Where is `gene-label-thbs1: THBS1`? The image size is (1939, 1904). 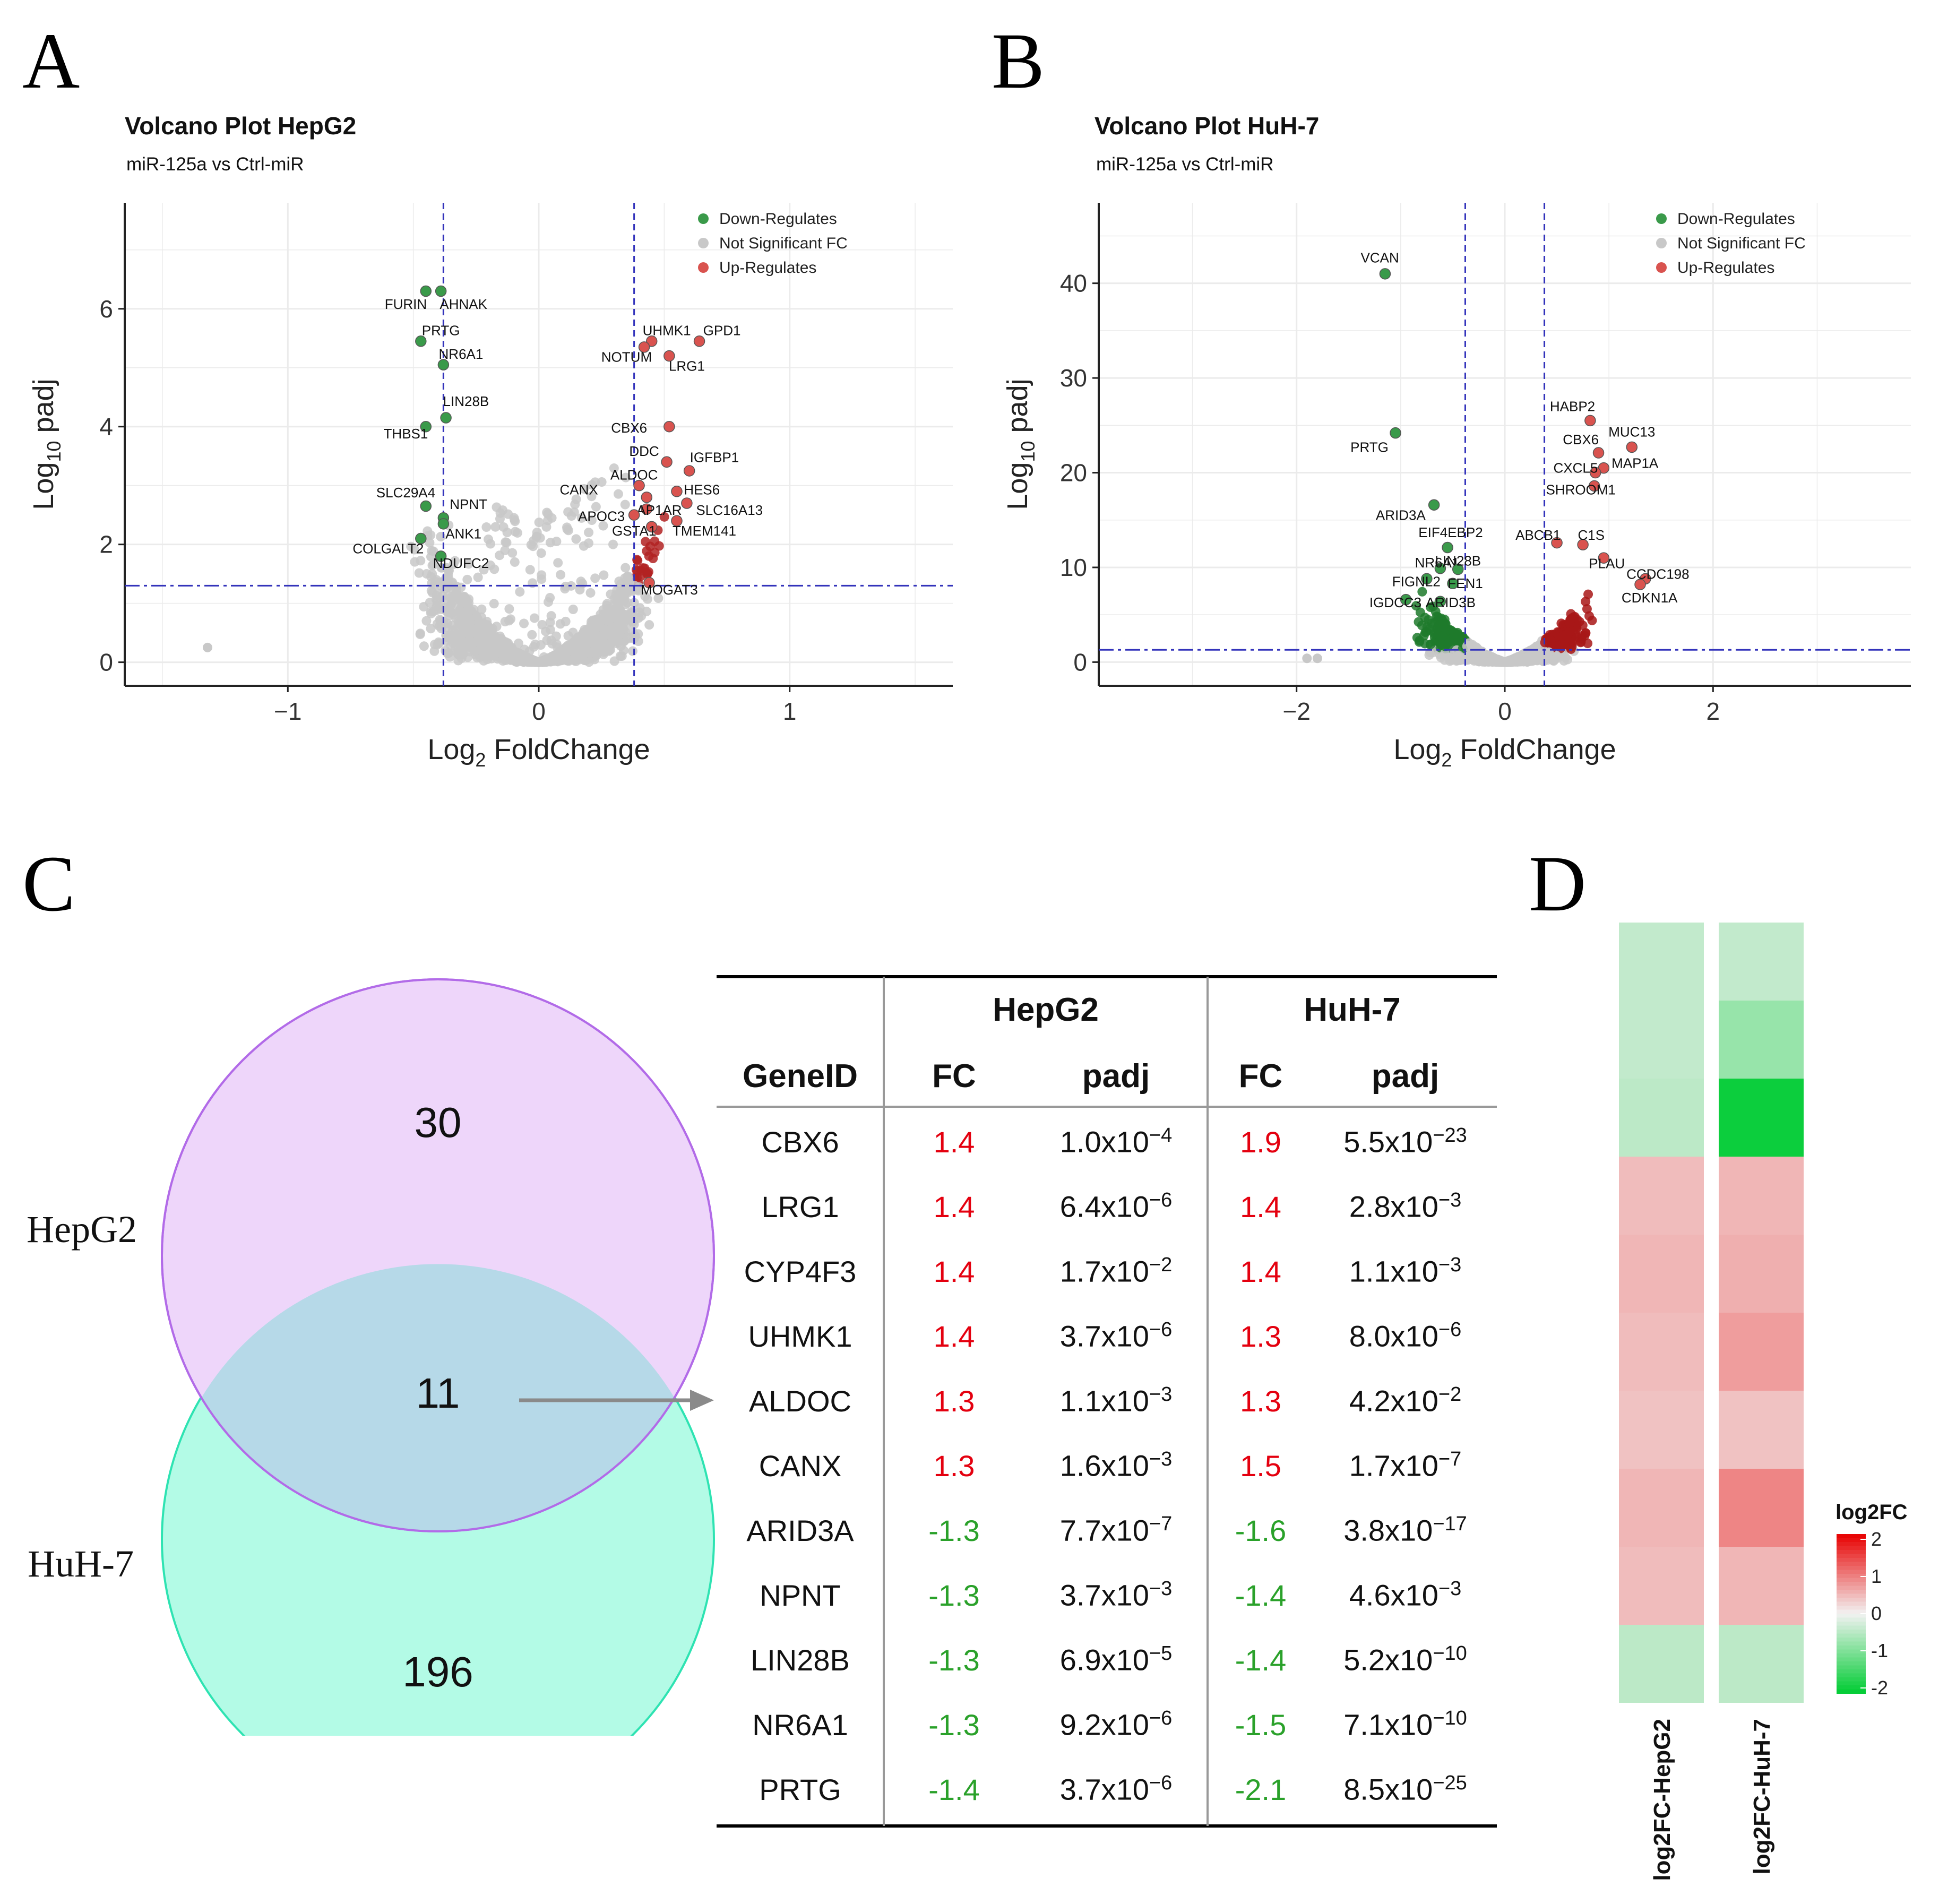
gene-label-thbs1: THBS1 is located at coordinates (406, 434).